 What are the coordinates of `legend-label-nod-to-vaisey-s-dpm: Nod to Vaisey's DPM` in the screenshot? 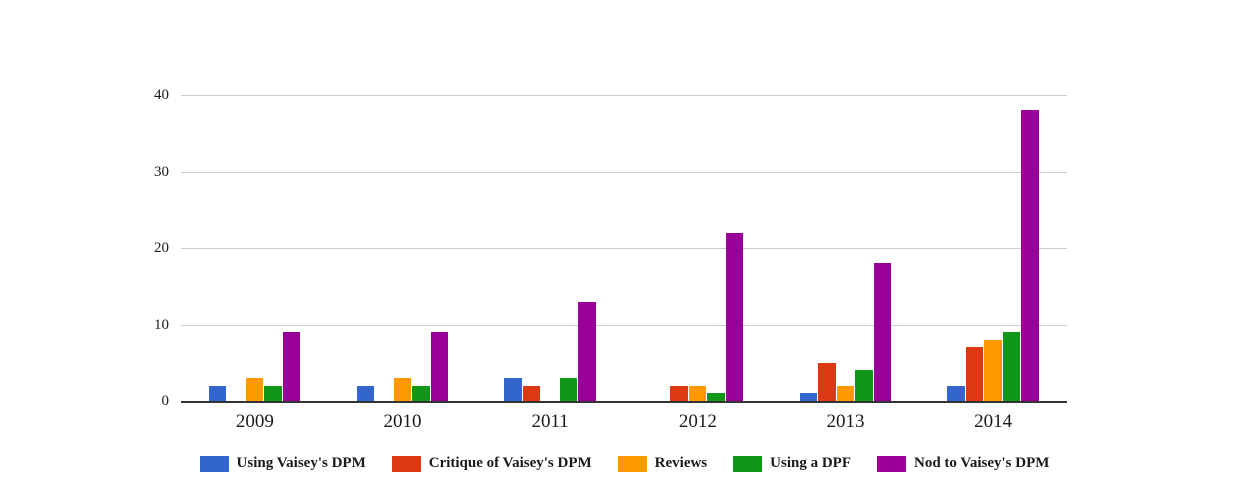 It's located at (982, 463).